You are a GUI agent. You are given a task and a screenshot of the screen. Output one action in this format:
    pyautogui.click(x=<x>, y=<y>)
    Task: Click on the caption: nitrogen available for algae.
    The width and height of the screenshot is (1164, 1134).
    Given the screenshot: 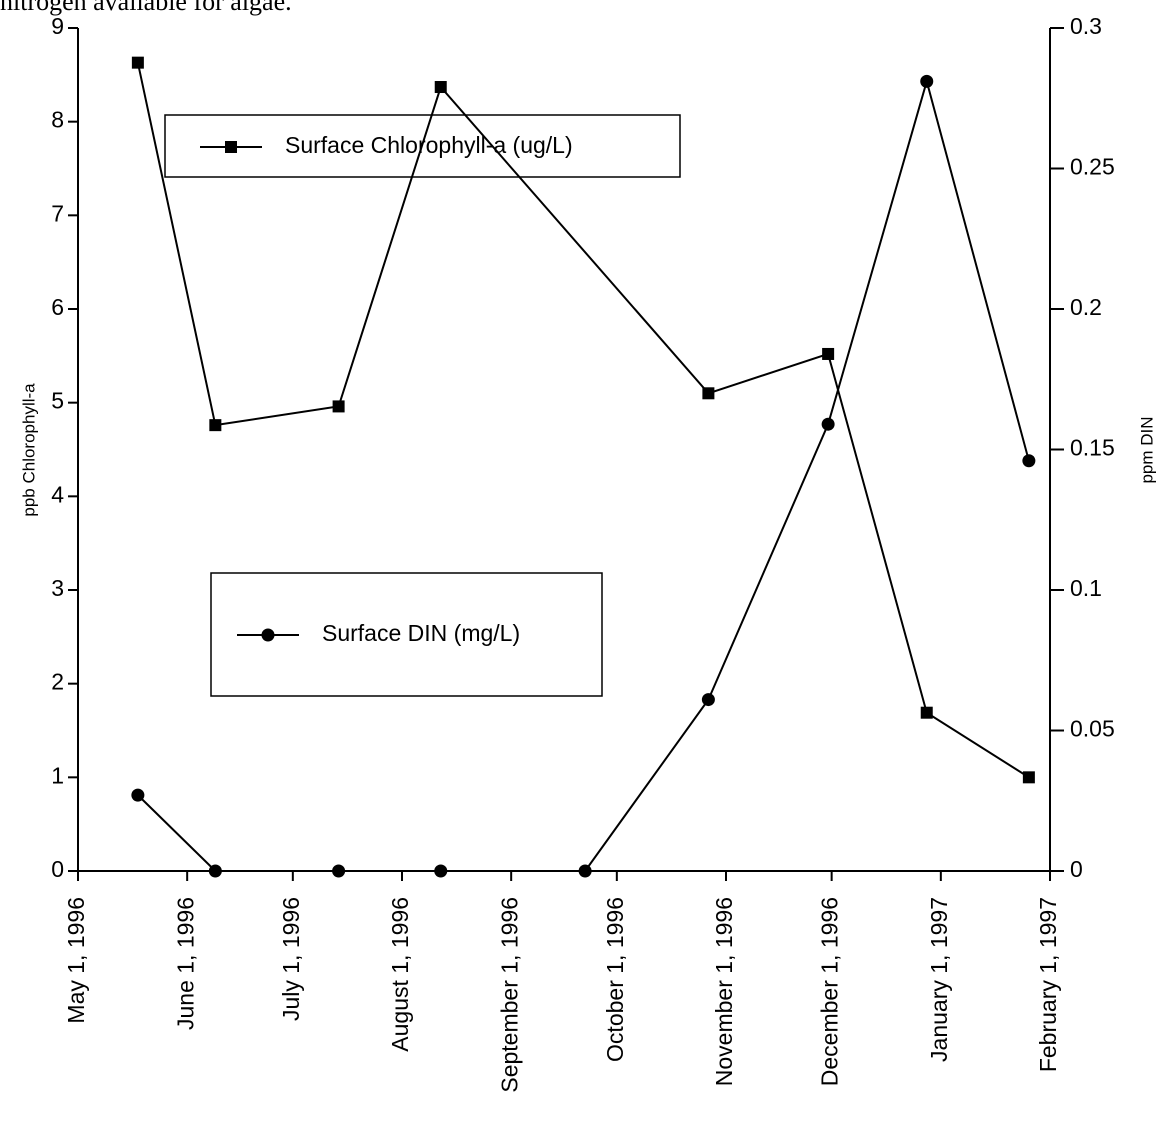 What is the action you would take?
    pyautogui.click(x=146, y=8)
    